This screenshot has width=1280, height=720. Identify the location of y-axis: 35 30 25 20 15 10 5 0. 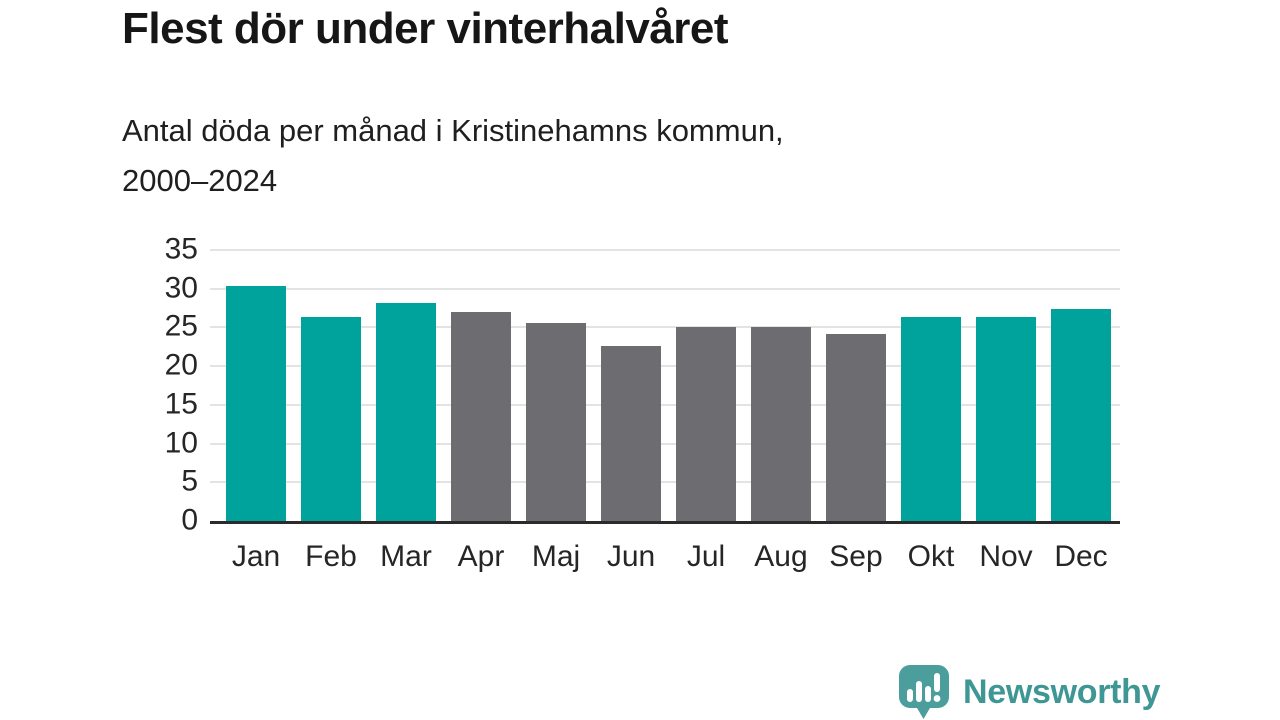
(154, 384).